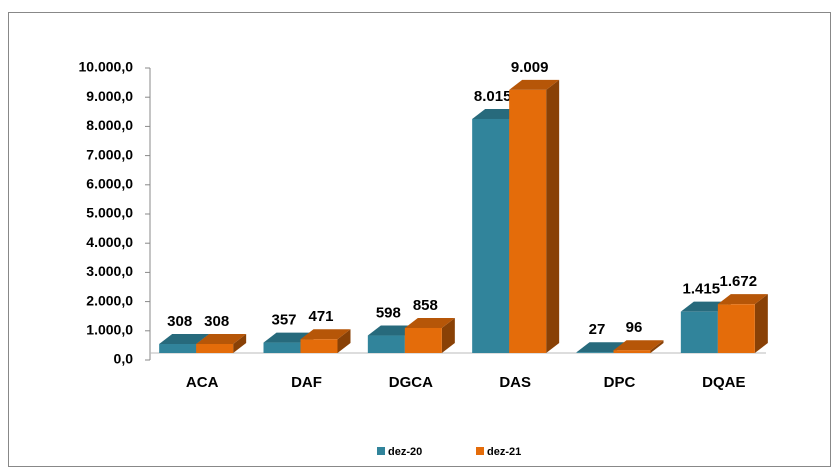  What do you see at coordinates (620, 382) in the screenshot?
I see `x-tick-label: DPC` at bounding box center [620, 382].